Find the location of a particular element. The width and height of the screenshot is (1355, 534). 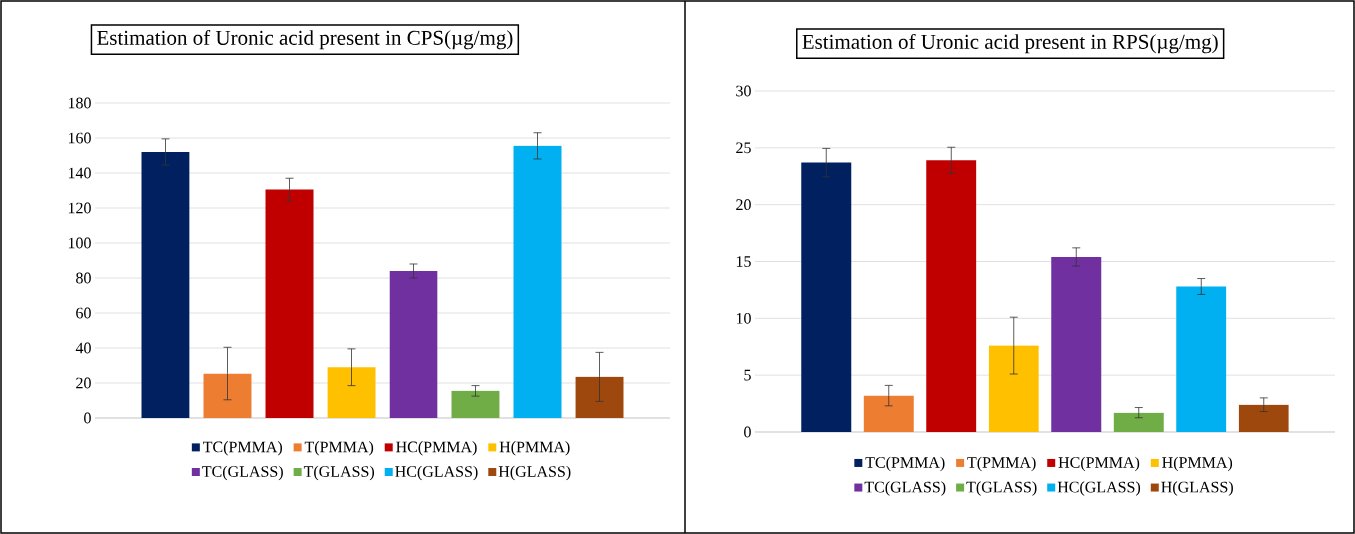

y-tick-label: 40 is located at coordinates (83, 348).